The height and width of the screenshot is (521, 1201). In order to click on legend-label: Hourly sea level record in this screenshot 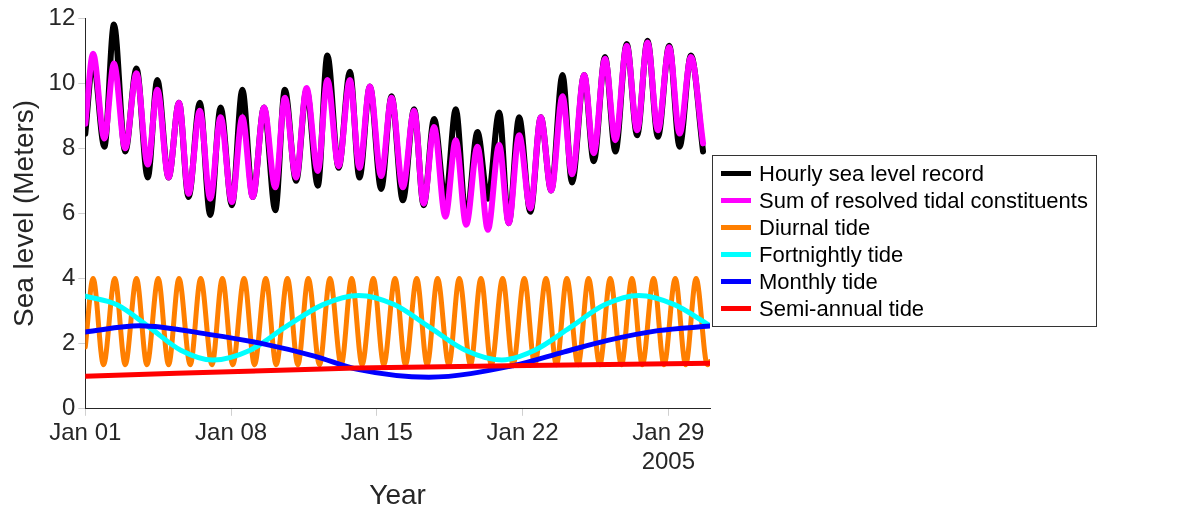, I will do `click(871, 173)`.